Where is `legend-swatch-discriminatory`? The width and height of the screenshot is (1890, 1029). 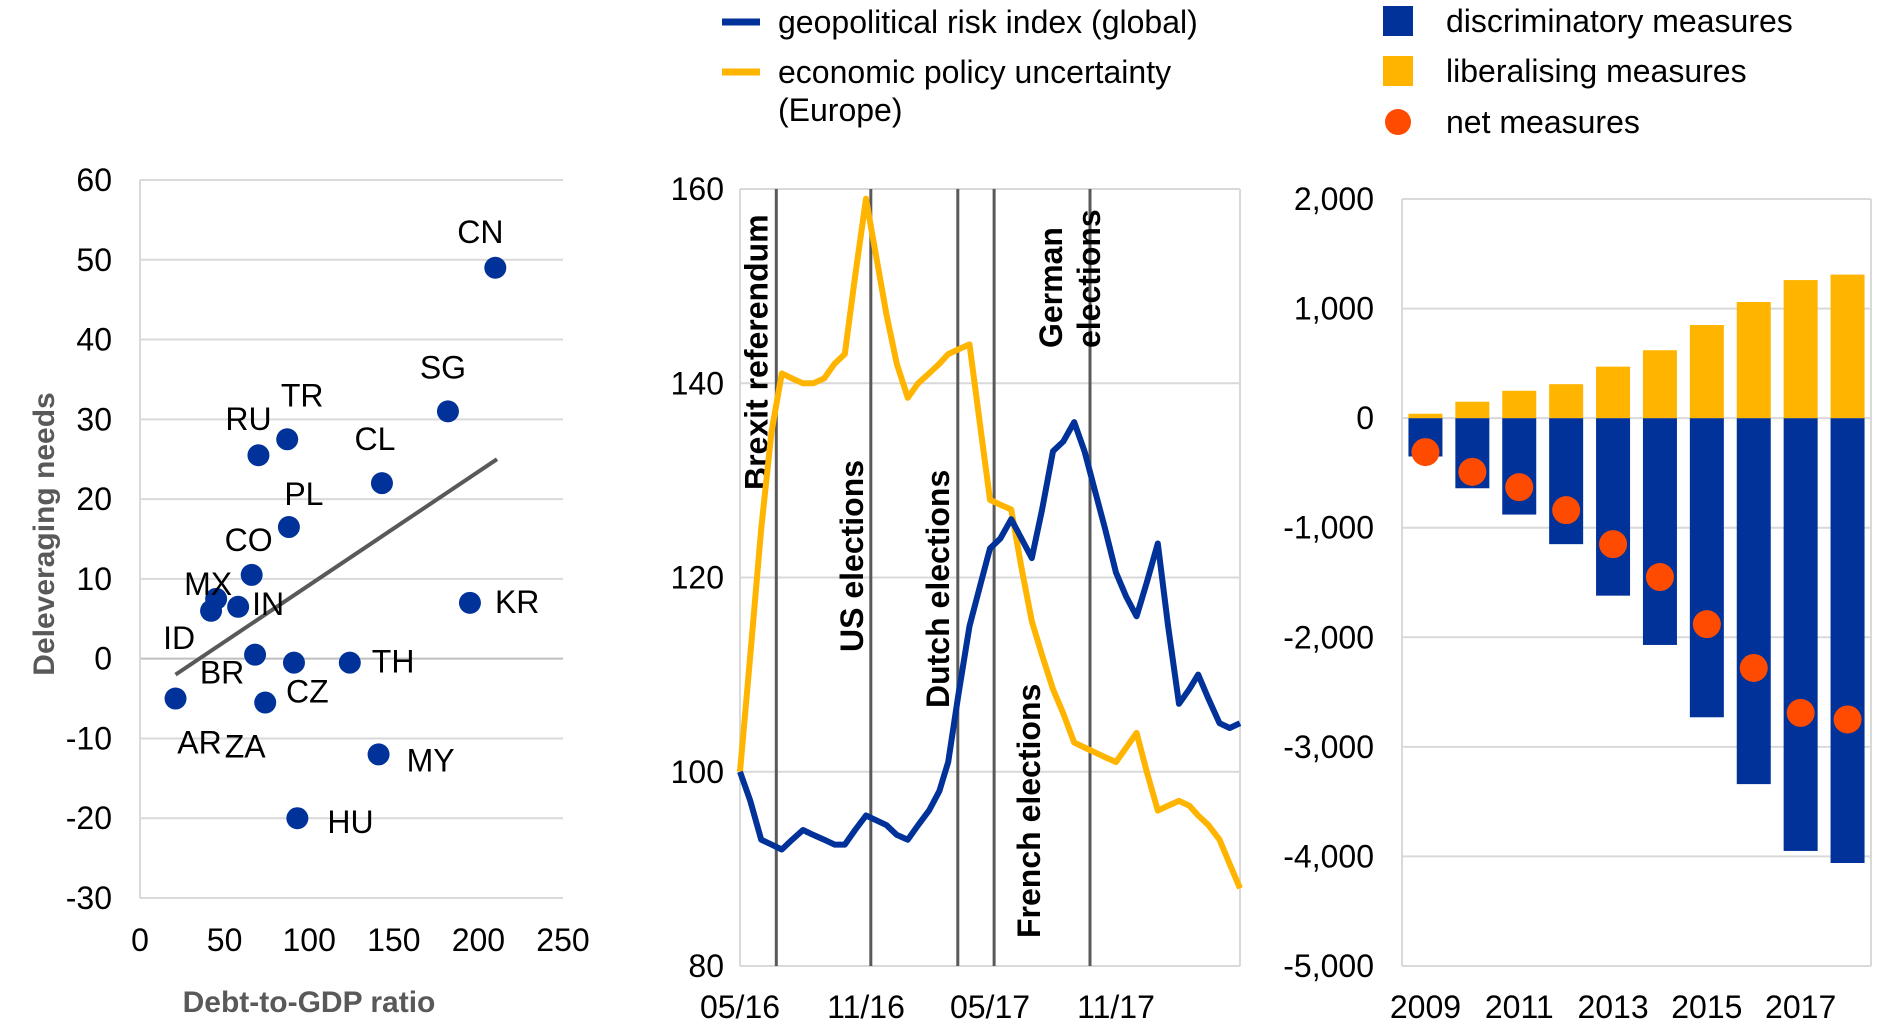
legend-swatch-discriminatory is located at coordinates (1398, 21).